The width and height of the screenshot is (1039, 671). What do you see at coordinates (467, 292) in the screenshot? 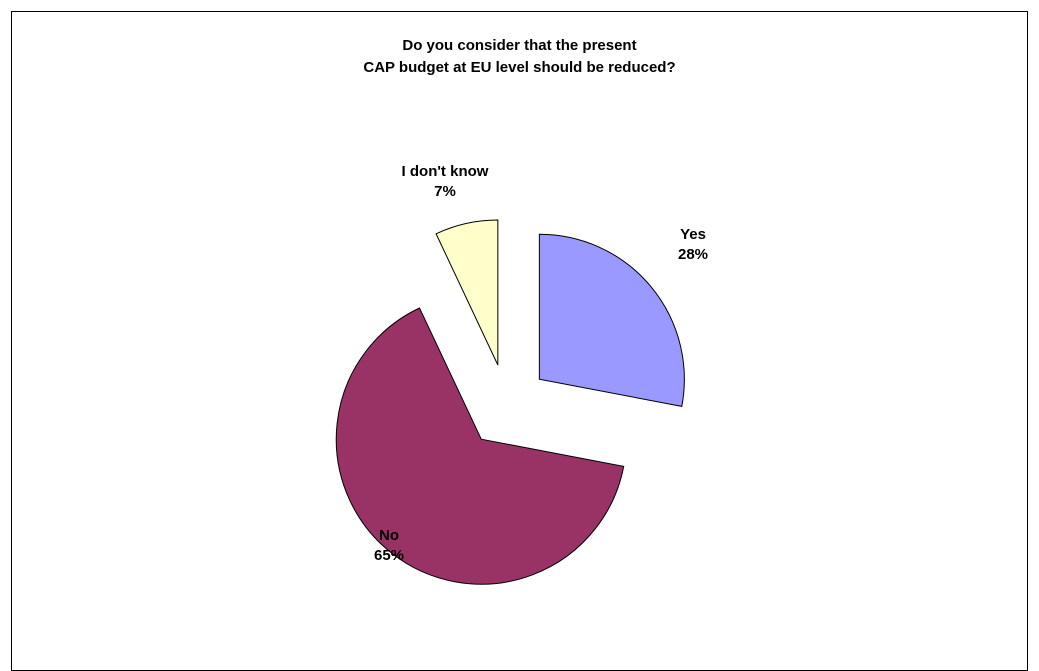
I see `pie-slice-i-don-t-know` at bounding box center [467, 292].